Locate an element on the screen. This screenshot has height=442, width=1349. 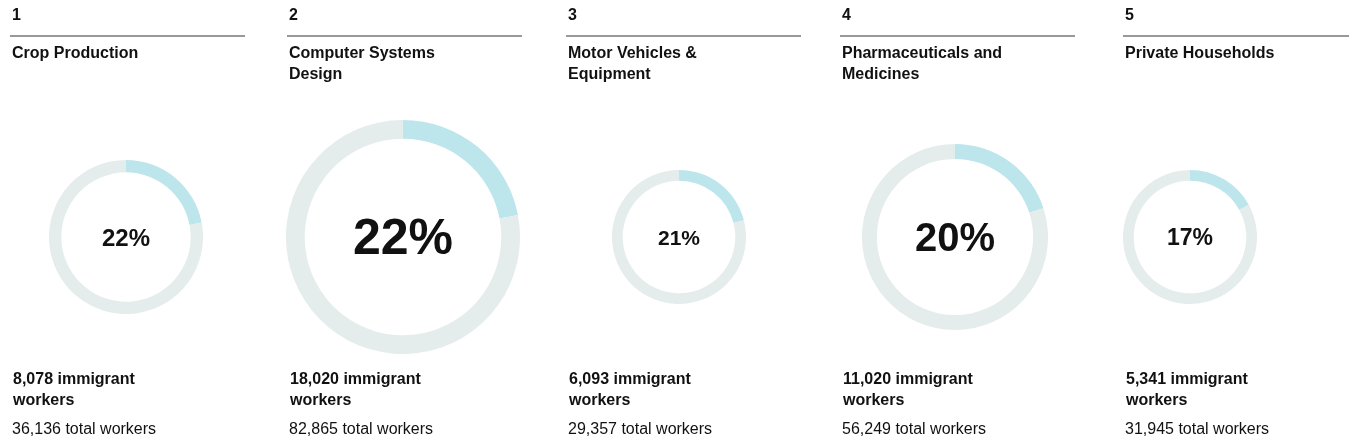
chart-title: Private Households is located at coordinates (1200, 52).